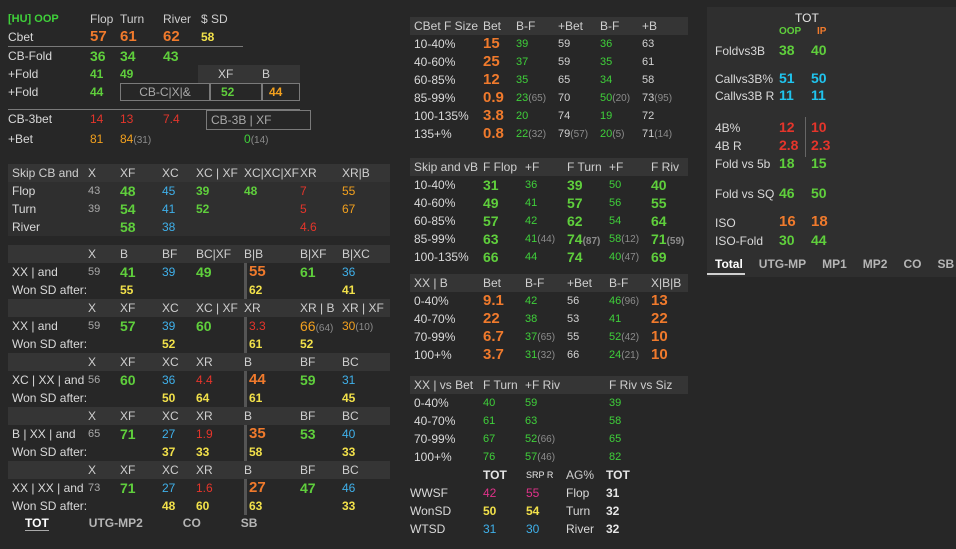 Image resolution: width=956 pixels, height=549 pixels. What do you see at coordinates (648, 44) in the screenshot?
I see `m1-value: 63` at bounding box center [648, 44].